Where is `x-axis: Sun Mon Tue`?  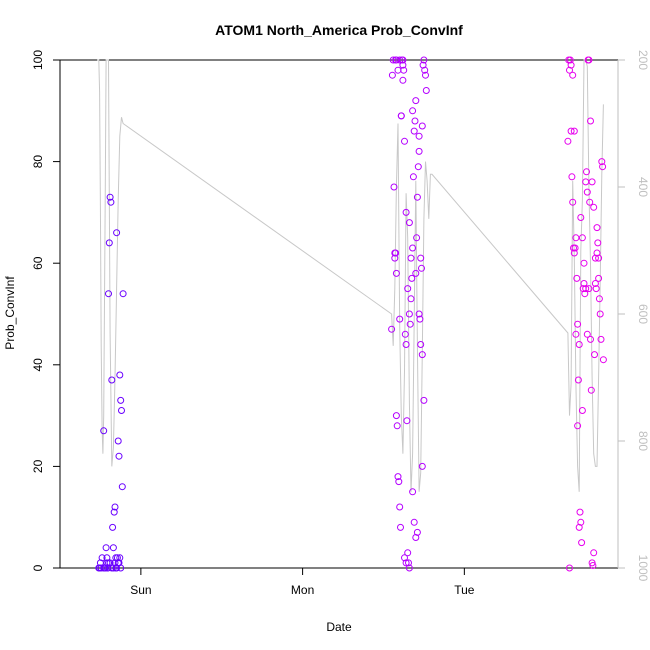
x-axis: Sun Mon Tue is located at coordinates (302, 582).